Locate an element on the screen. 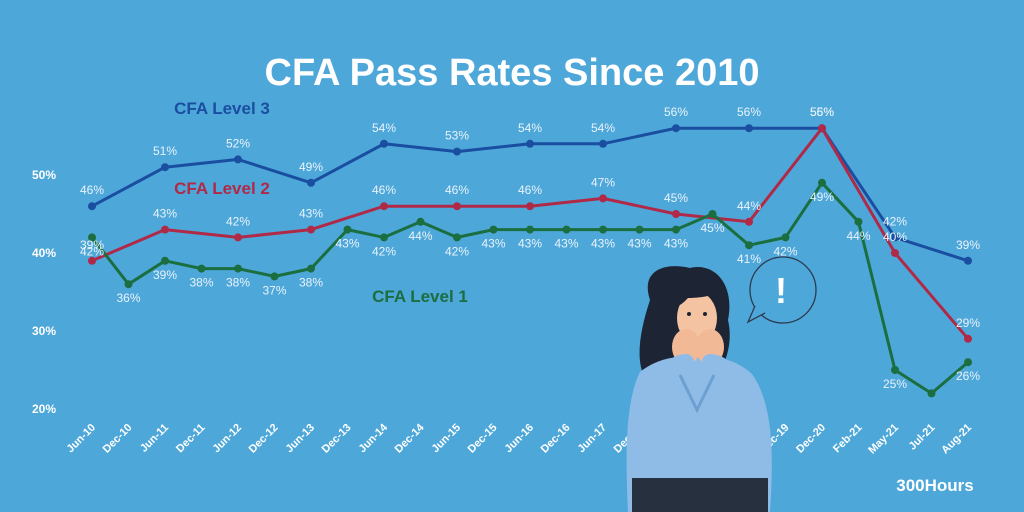  series-name-label: CFA Level 3 is located at coordinates (222, 108).